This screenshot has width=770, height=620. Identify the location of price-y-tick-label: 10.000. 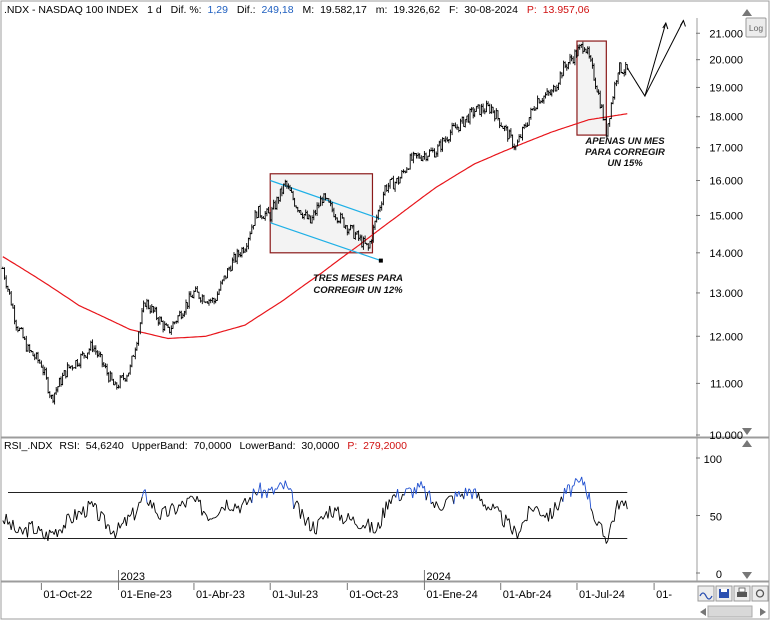
(726, 436).